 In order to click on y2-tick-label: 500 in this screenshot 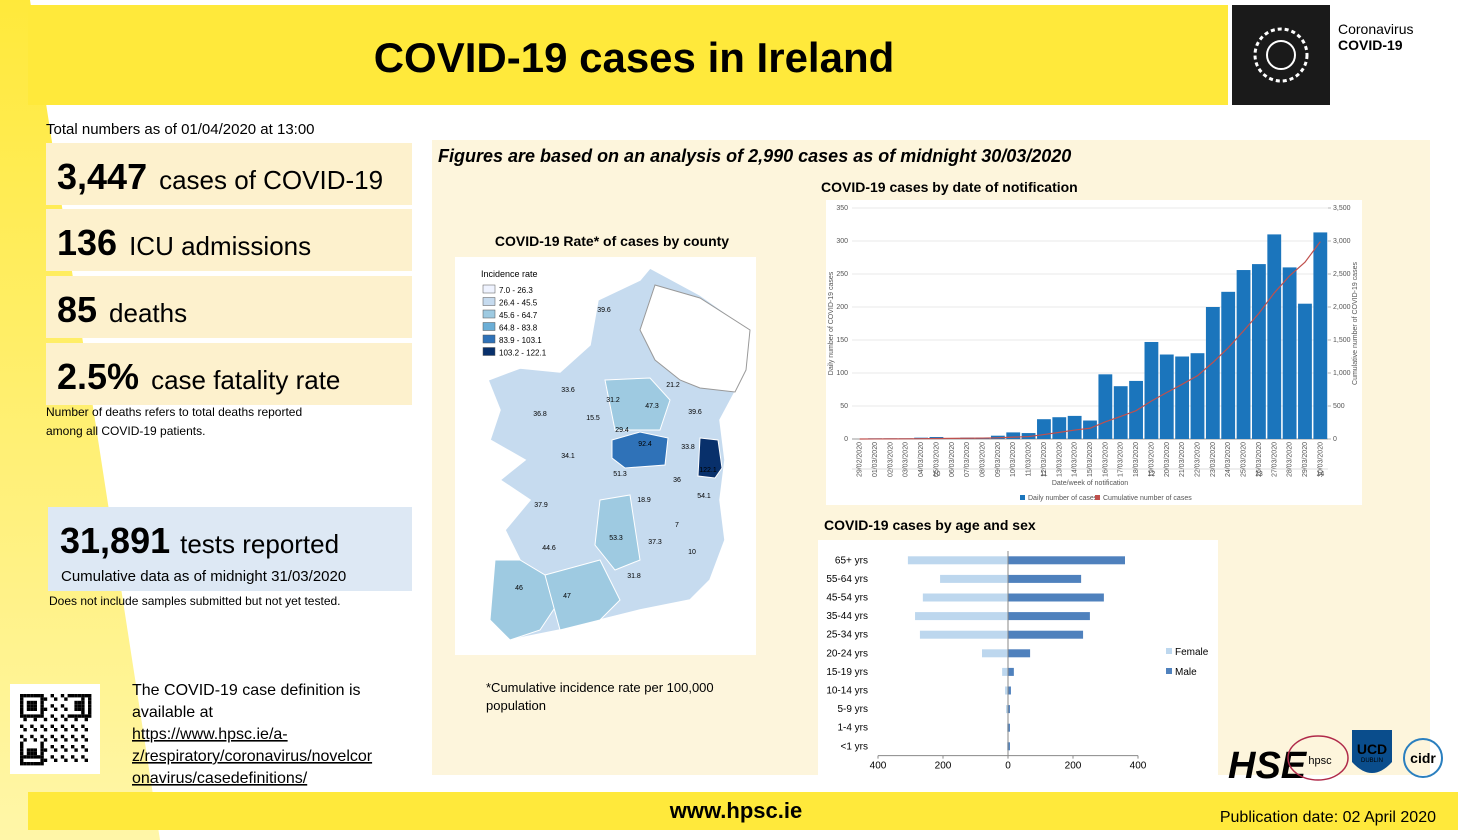, I will do `click(1339, 406)`.